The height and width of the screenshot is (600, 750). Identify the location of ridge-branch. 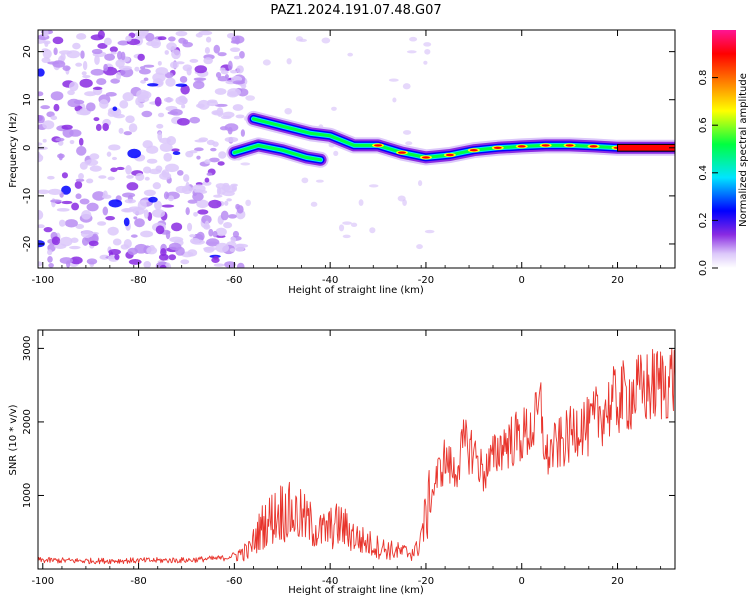
(277, 152).